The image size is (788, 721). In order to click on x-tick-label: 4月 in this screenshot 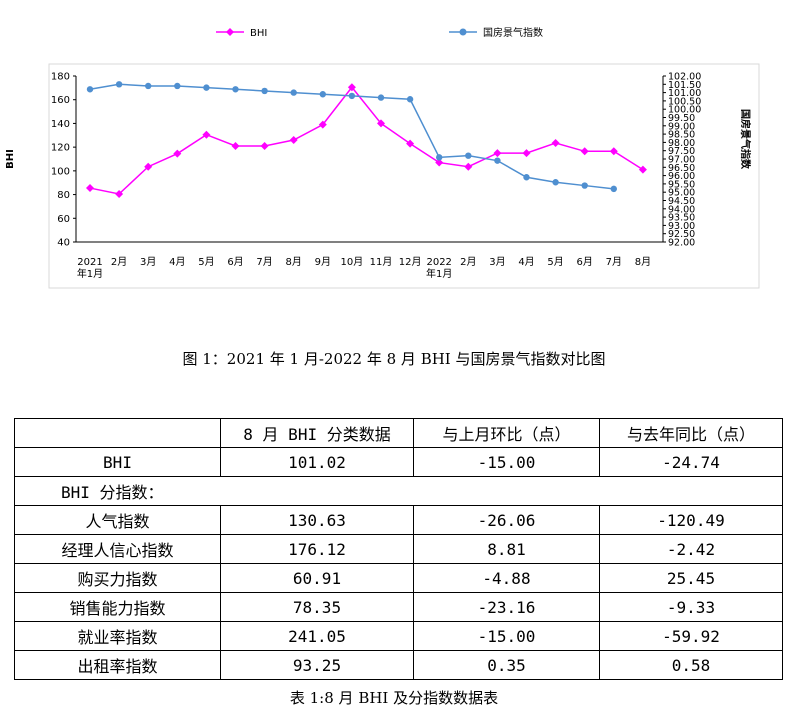, I will do `click(177, 262)`.